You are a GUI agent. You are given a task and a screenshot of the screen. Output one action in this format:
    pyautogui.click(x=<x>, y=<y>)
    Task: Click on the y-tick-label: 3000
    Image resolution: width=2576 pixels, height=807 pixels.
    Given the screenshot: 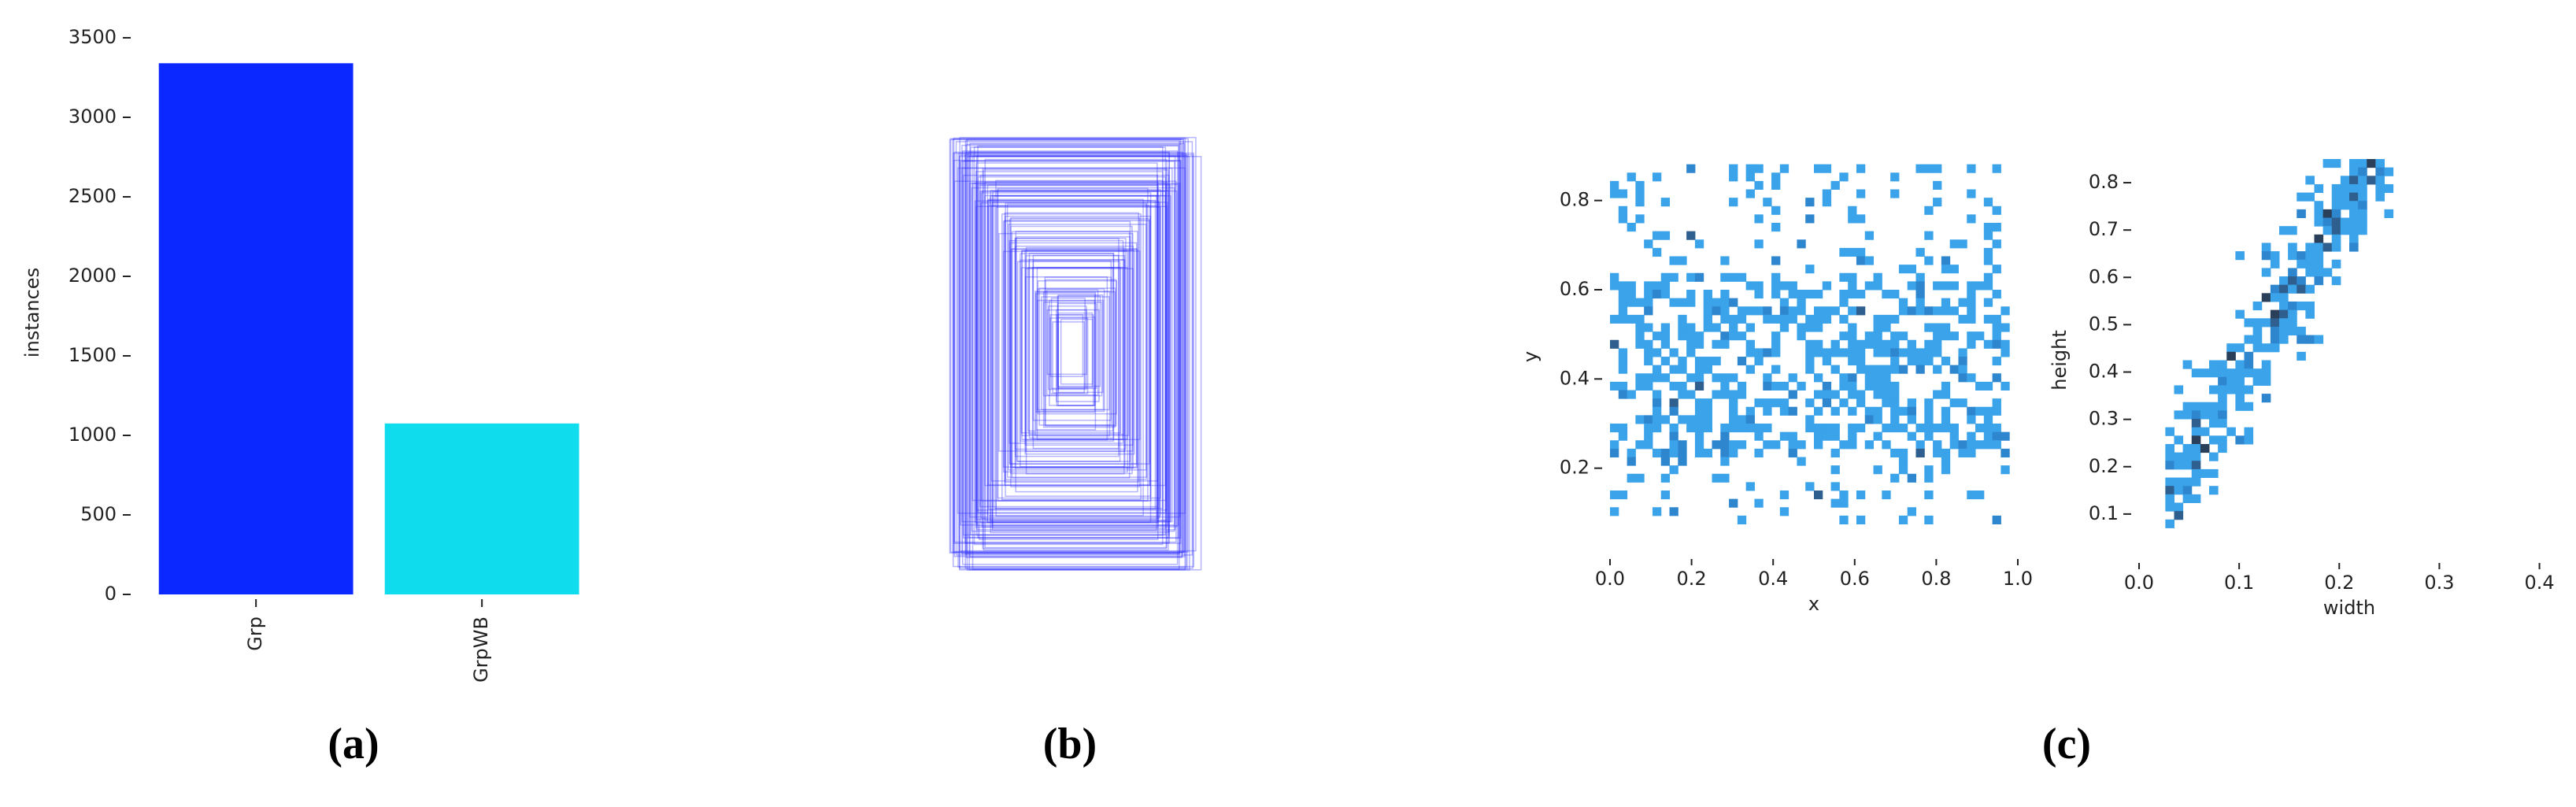 What is the action you would take?
    pyautogui.click(x=92, y=117)
    